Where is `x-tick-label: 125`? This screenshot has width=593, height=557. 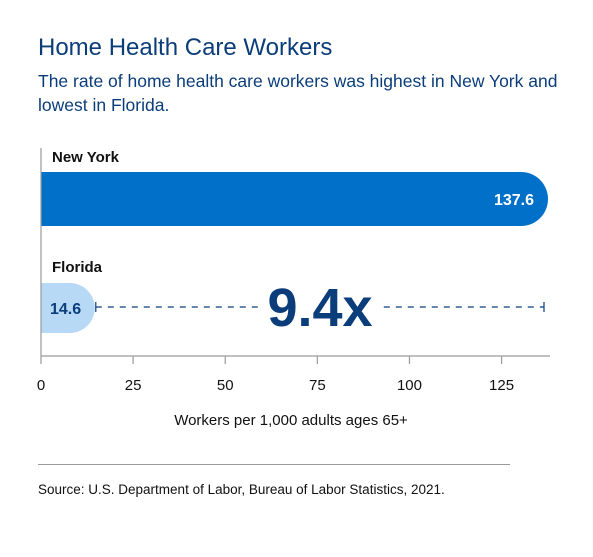
x-tick-label: 125 is located at coordinates (501, 385).